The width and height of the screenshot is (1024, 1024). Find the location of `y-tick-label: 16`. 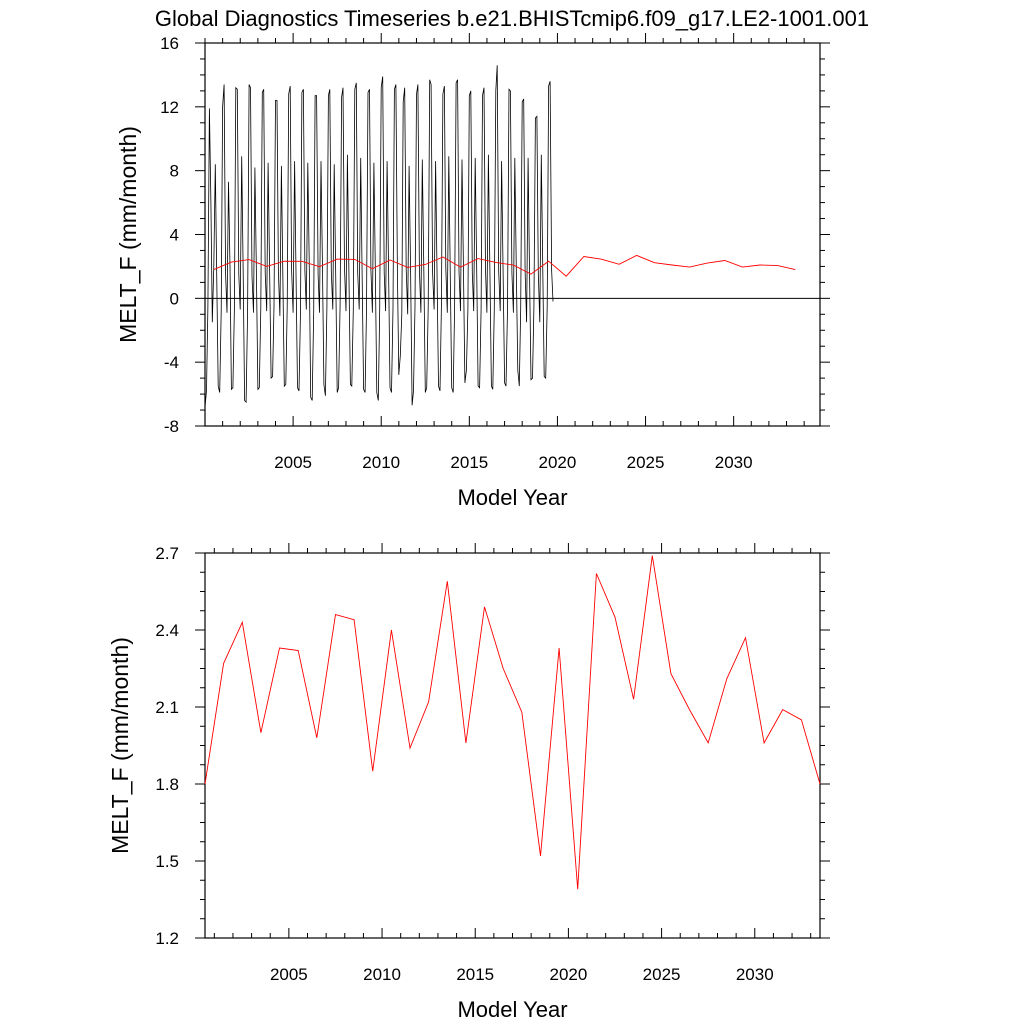

y-tick-label: 16 is located at coordinates (169, 43).